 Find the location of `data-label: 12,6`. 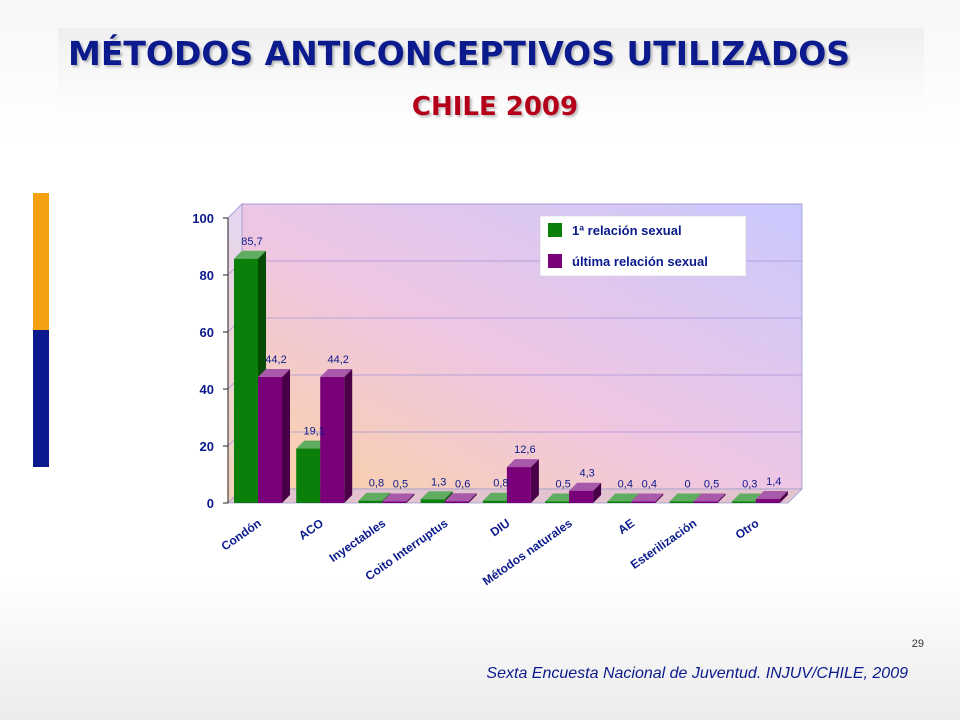

data-label: 12,6 is located at coordinates (524, 450).